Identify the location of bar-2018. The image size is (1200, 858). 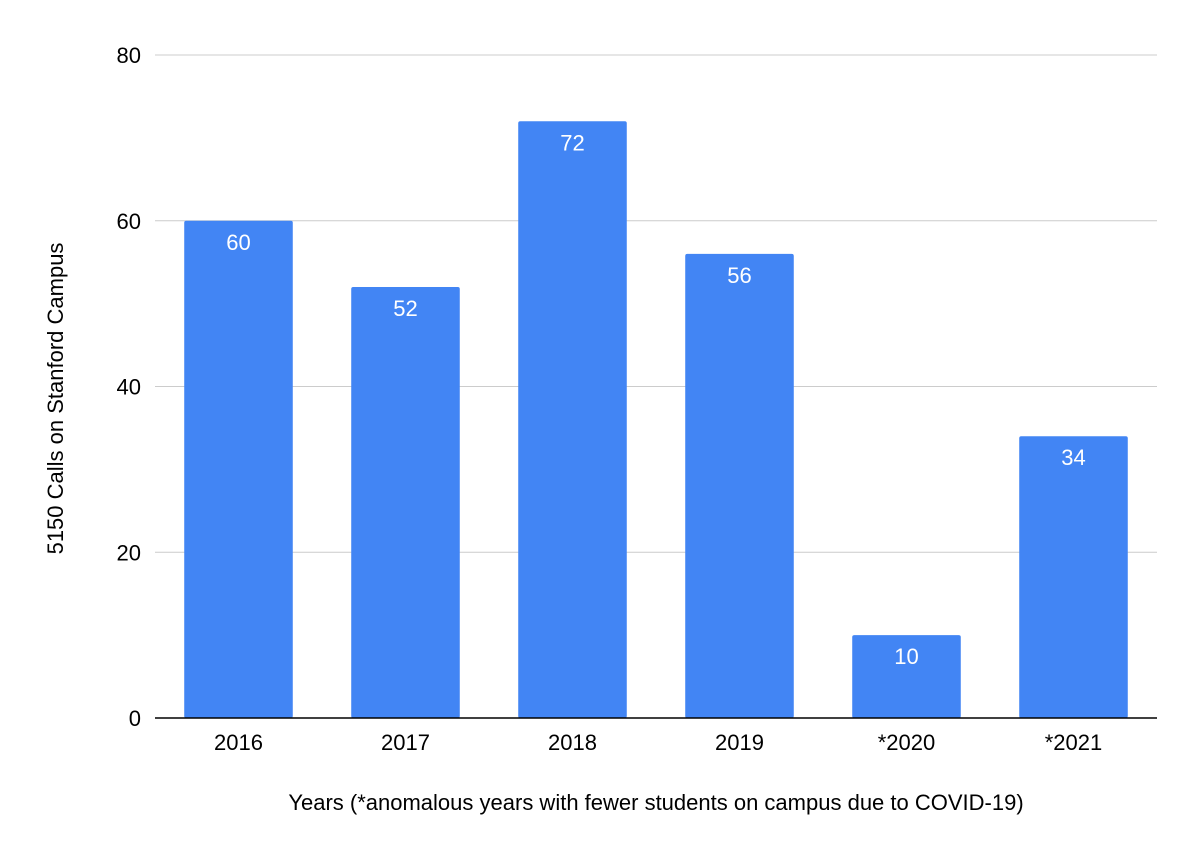
(572, 420).